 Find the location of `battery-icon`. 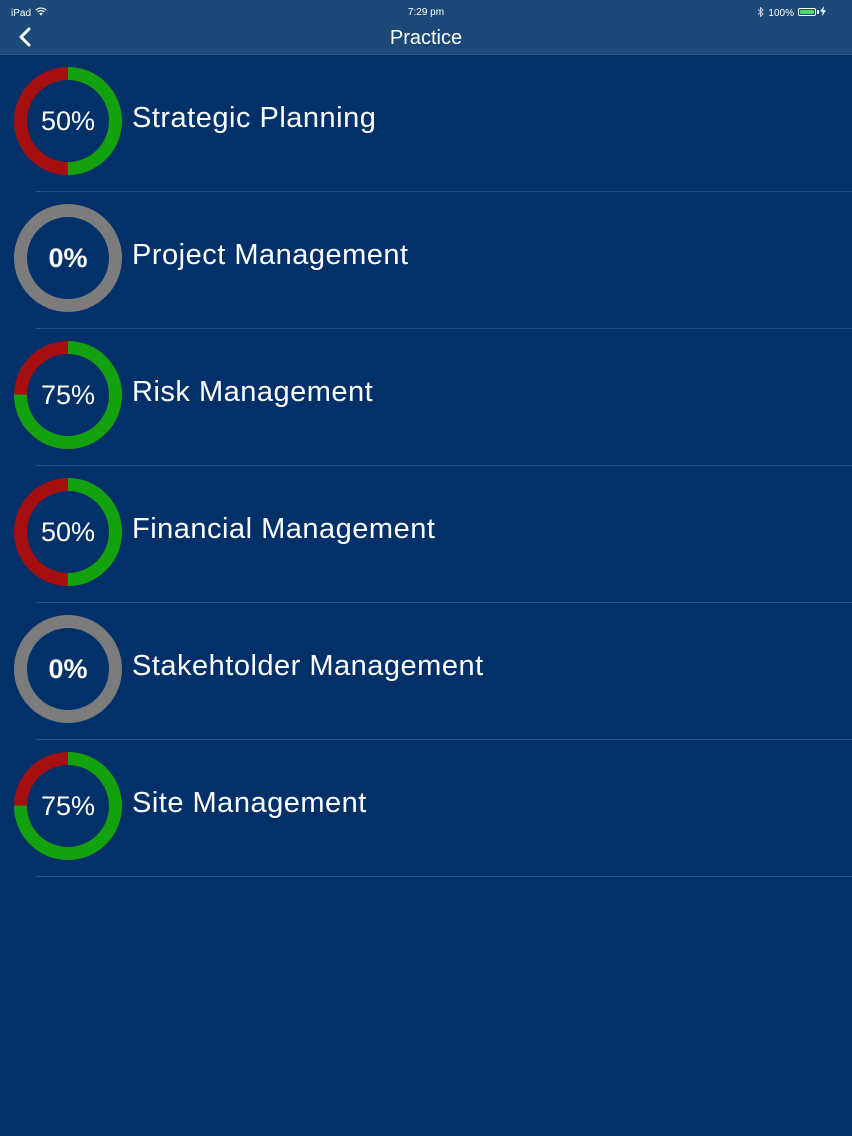

battery-icon is located at coordinates (807, 12).